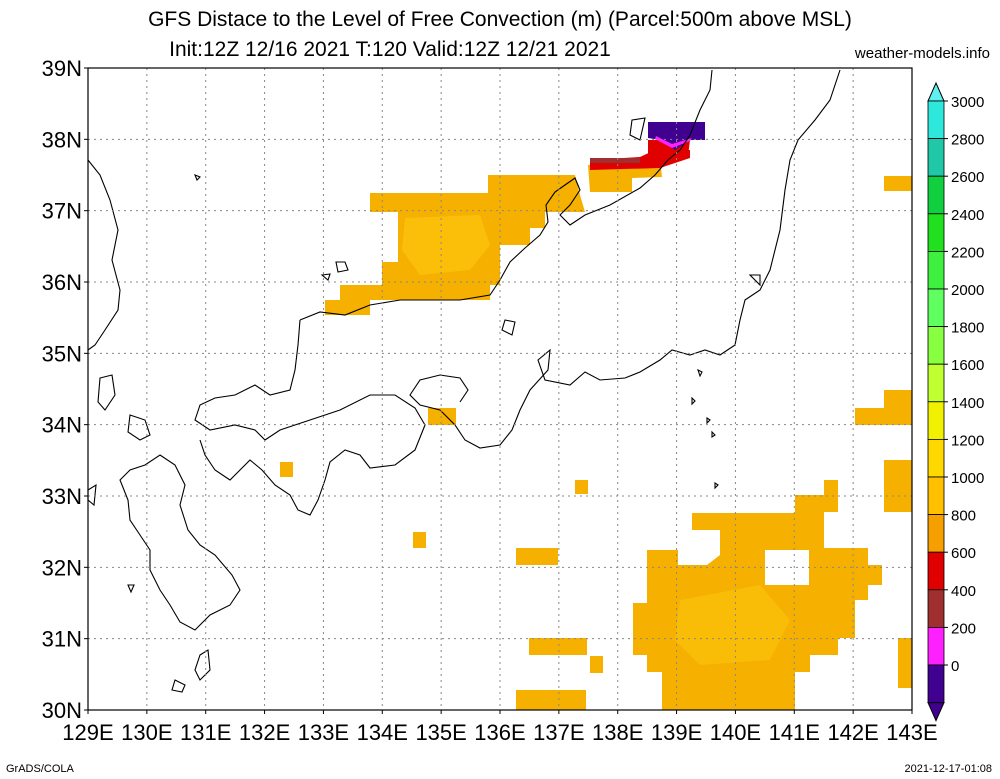 This screenshot has width=1000, height=779. Describe the element at coordinates (499, 732) in the screenshot. I see `lon-label: 136E` at that location.